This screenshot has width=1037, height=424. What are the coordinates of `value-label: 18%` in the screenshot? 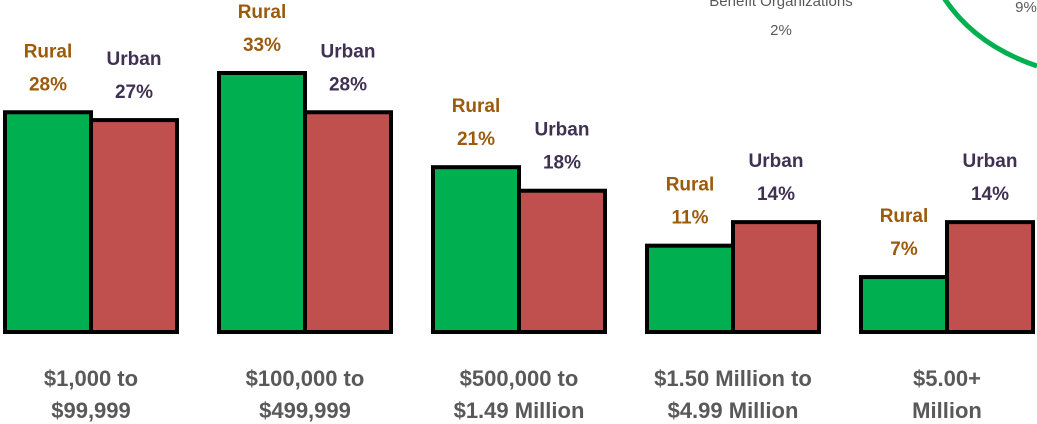 It's located at (562, 163).